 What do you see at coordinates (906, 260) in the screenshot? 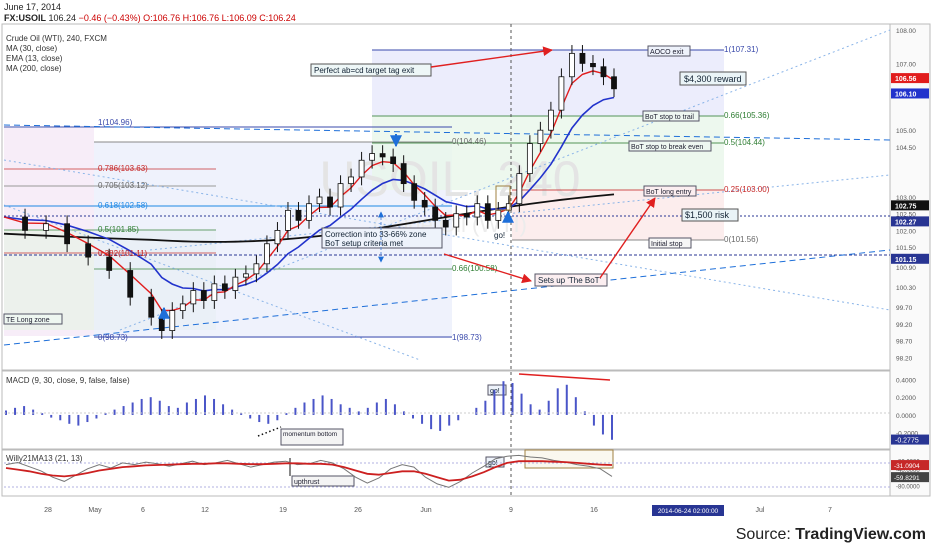
I see `price-tag-label: 101.15` at bounding box center [906, 260].